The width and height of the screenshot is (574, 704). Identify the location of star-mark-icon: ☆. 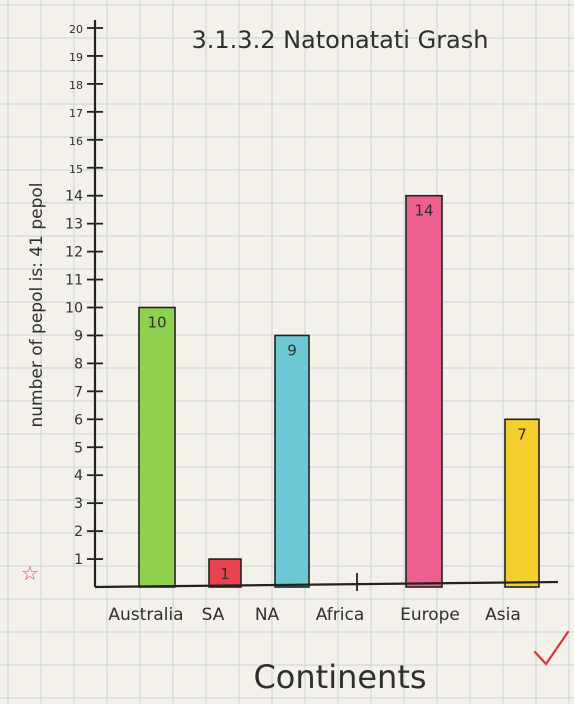
(30, 574).